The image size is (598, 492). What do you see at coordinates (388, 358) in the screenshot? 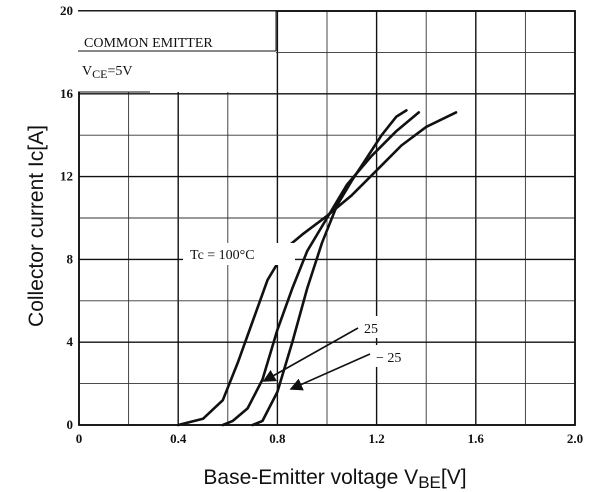
I see `label-minus-25: − 25` at bounding box center [388, 358].